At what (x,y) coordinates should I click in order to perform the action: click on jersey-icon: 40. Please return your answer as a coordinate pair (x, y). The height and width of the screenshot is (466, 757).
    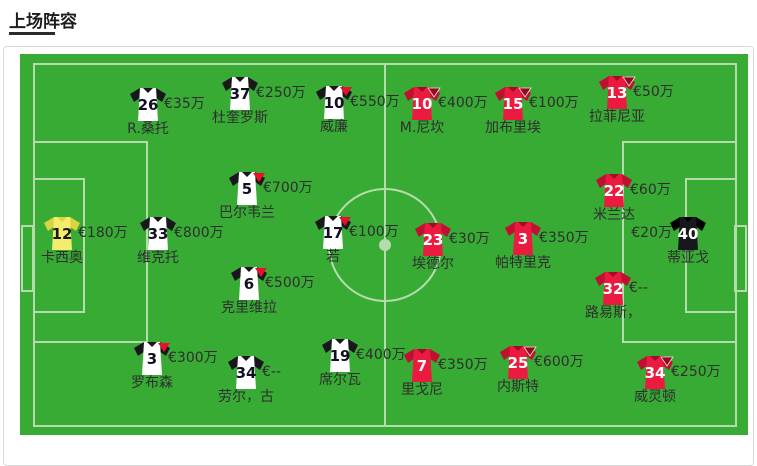
    Looking at the image, I should click on (688, 233).